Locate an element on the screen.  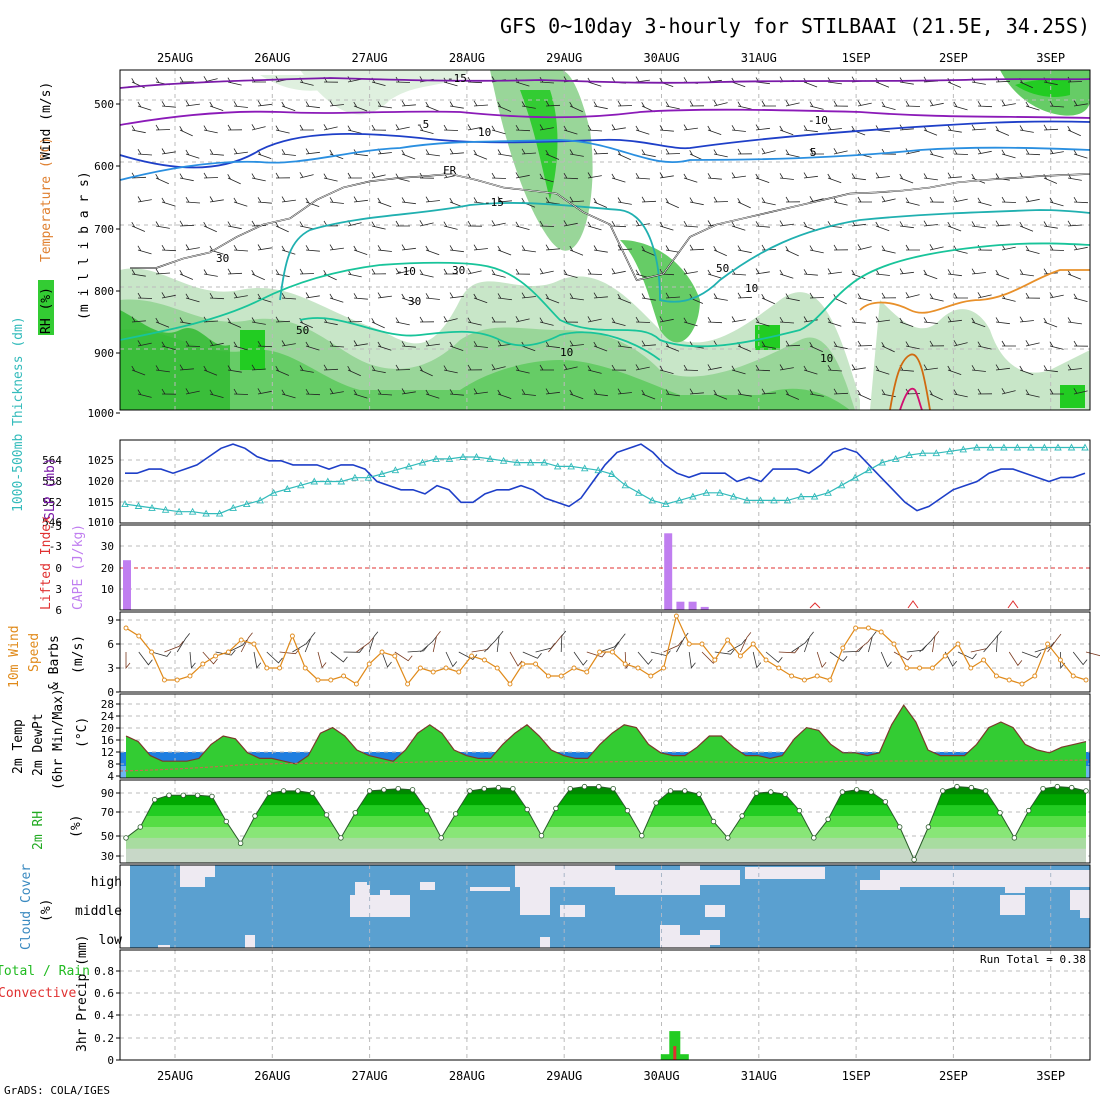
cloud-label: Cloud Cover is located at coordinates (26, 907).